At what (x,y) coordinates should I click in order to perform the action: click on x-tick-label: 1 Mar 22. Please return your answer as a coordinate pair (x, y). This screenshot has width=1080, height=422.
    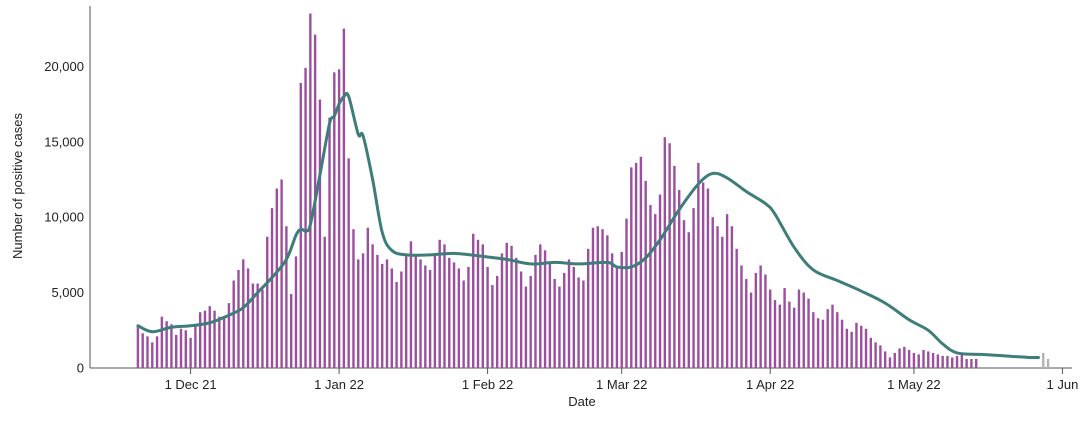
    Looking at the image, I should click on (621, 384).